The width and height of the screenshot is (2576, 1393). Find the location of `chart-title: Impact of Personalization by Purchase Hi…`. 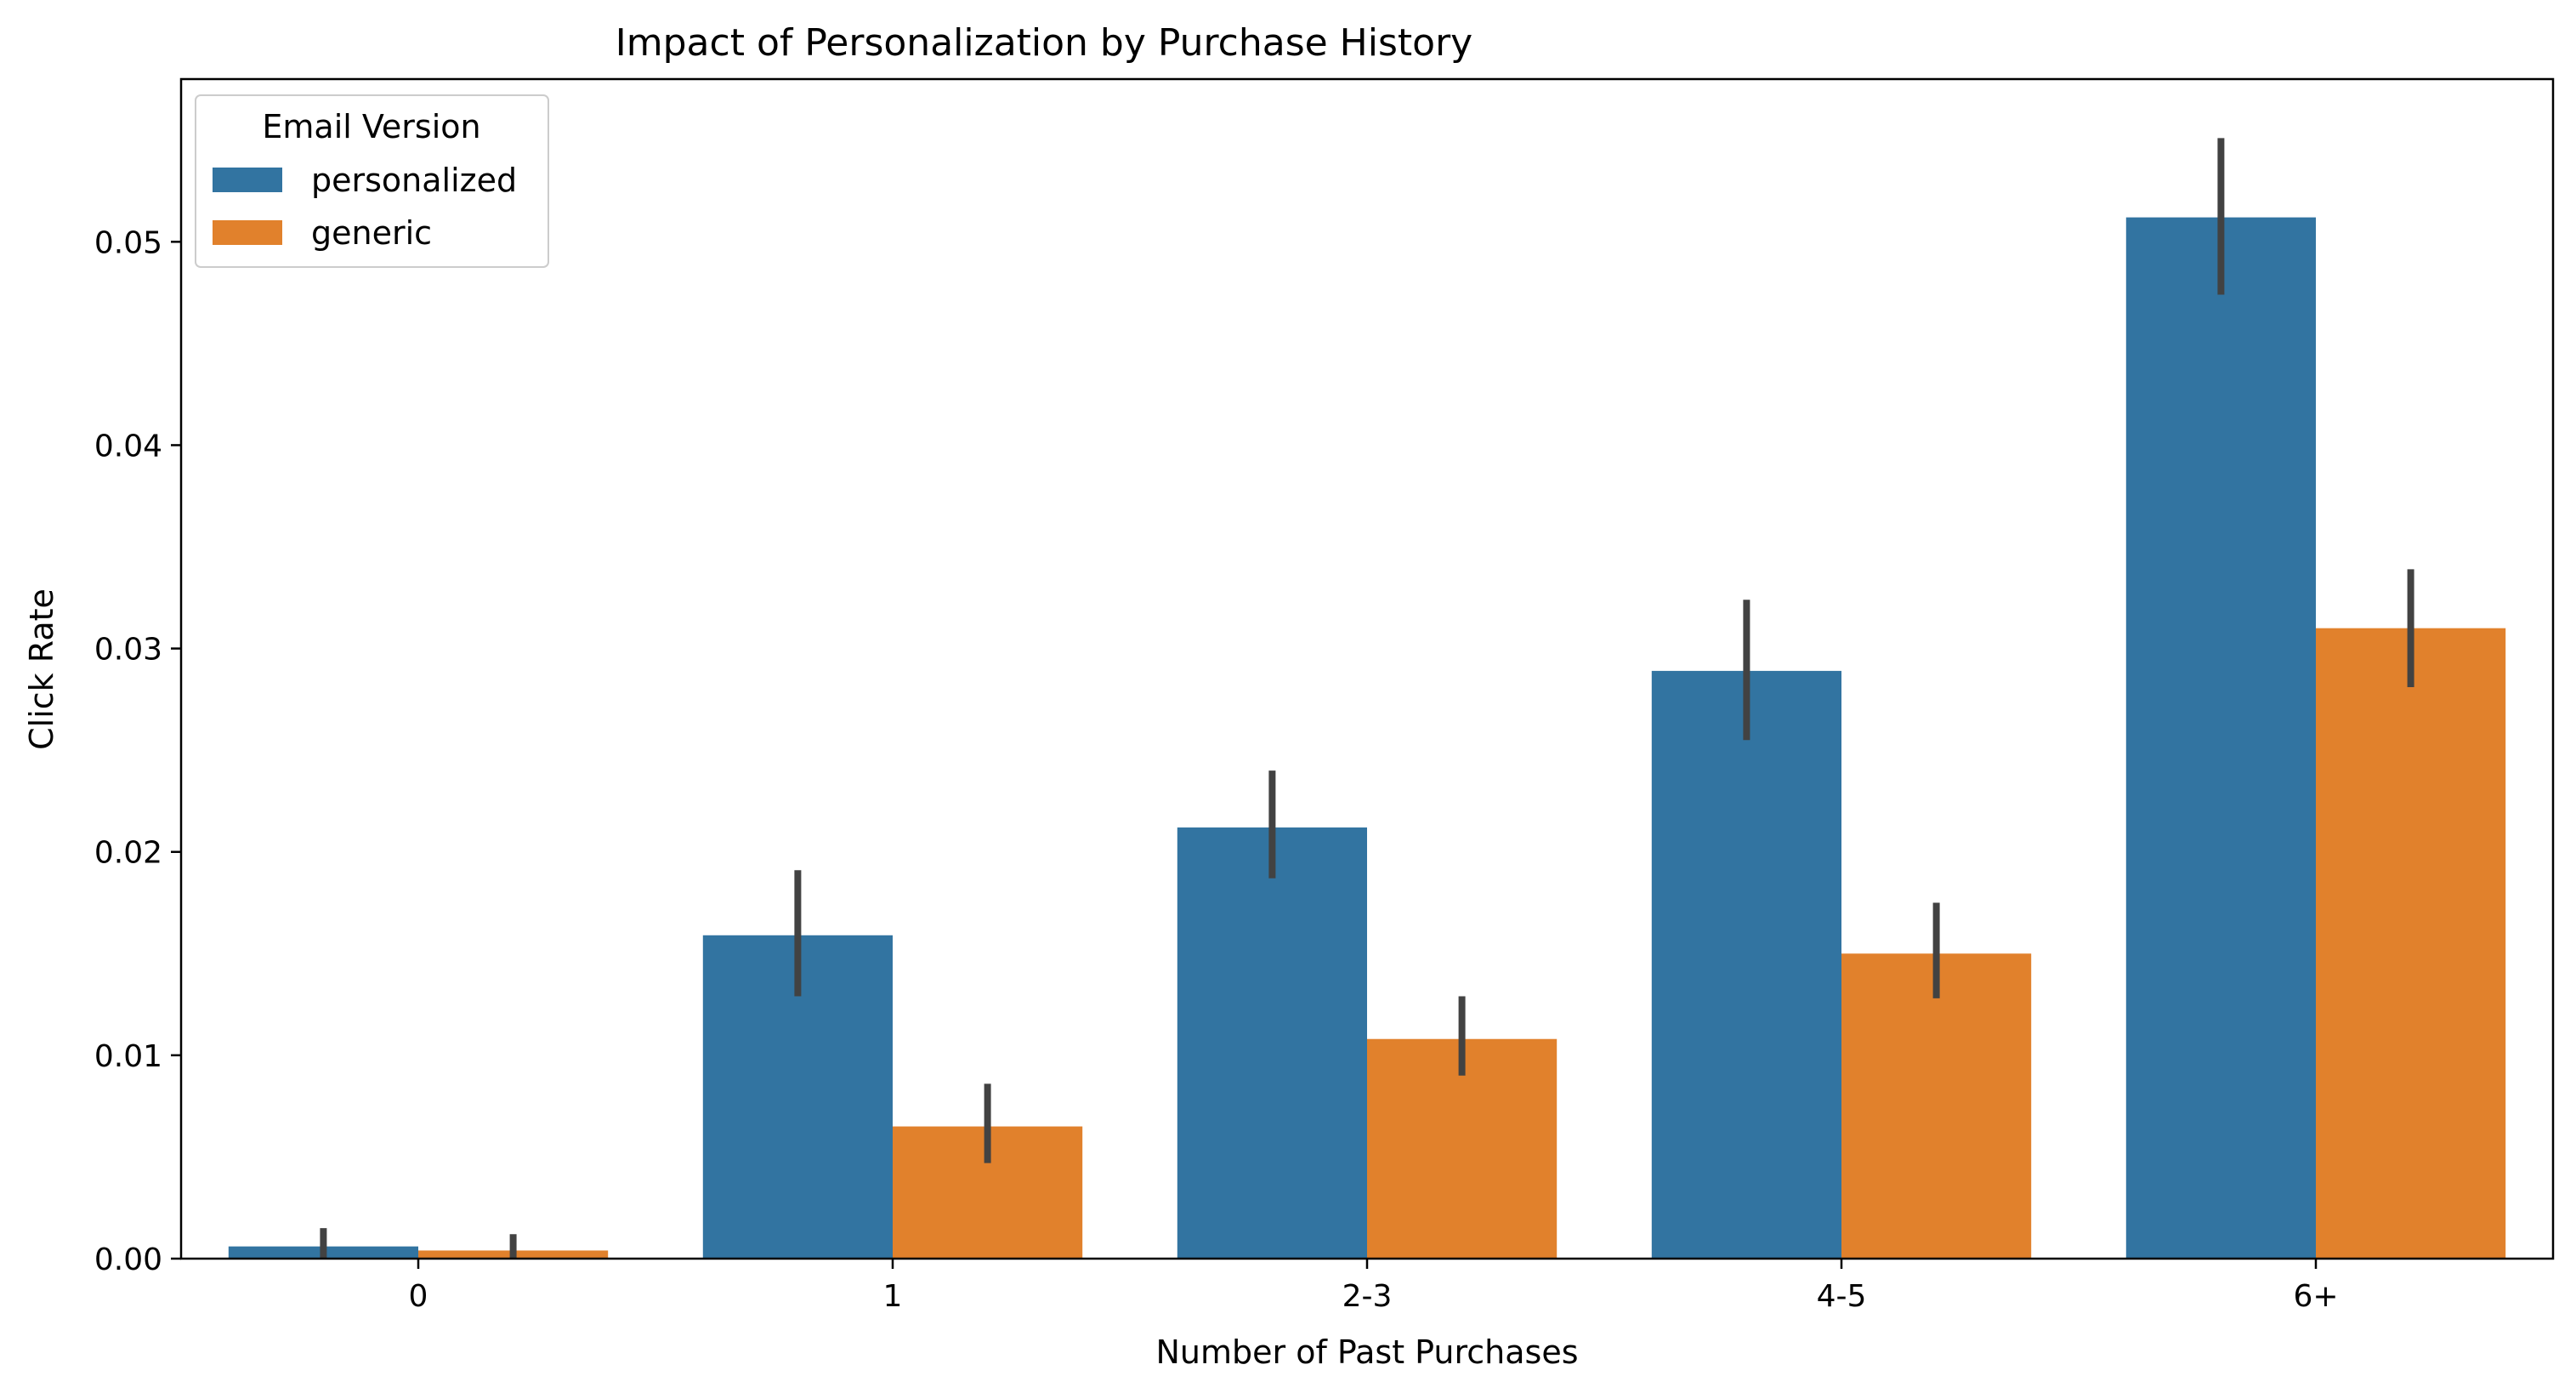

chart-title: Impact of Personalization by Purchase Hi… is located at coordinates (1044, 43).